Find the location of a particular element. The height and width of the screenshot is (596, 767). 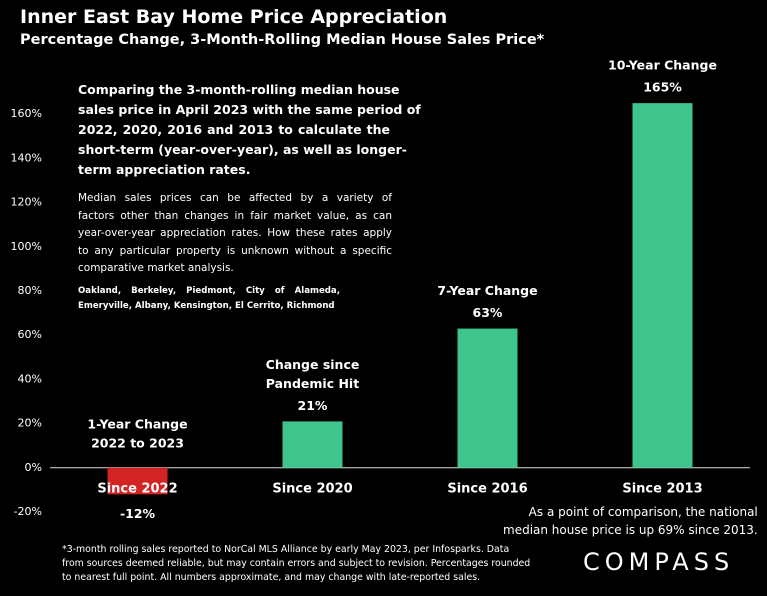

title: Inner East Bay Home Price Appreciation is located at coordinates (234, 17).